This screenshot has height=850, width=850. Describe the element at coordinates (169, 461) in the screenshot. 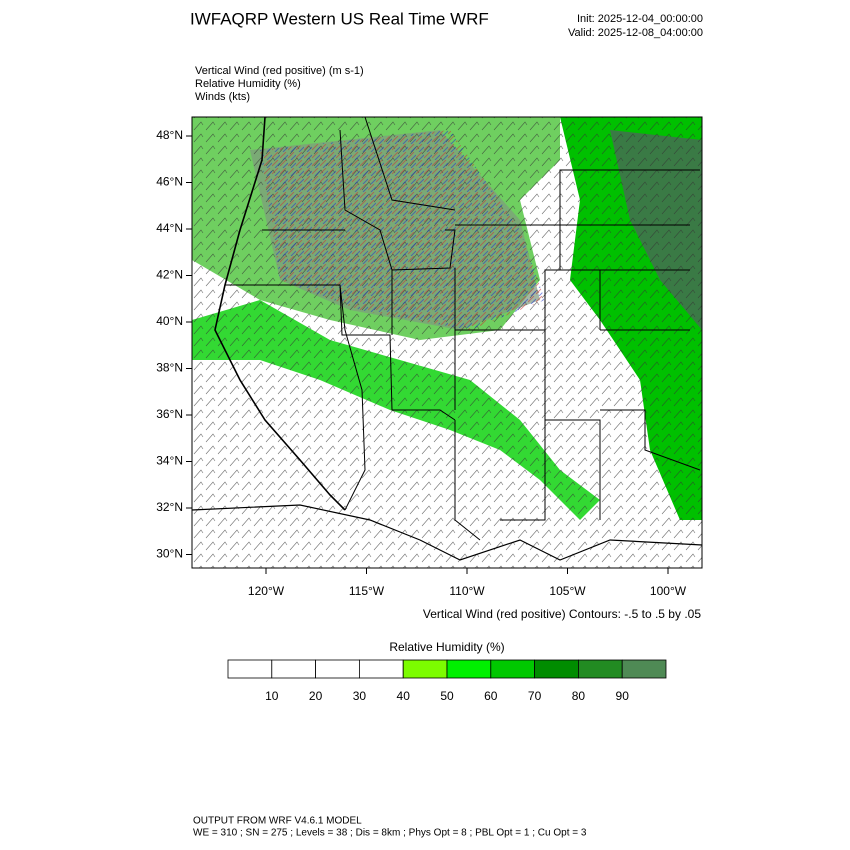

I see `lat-label: 34°N` at that location.